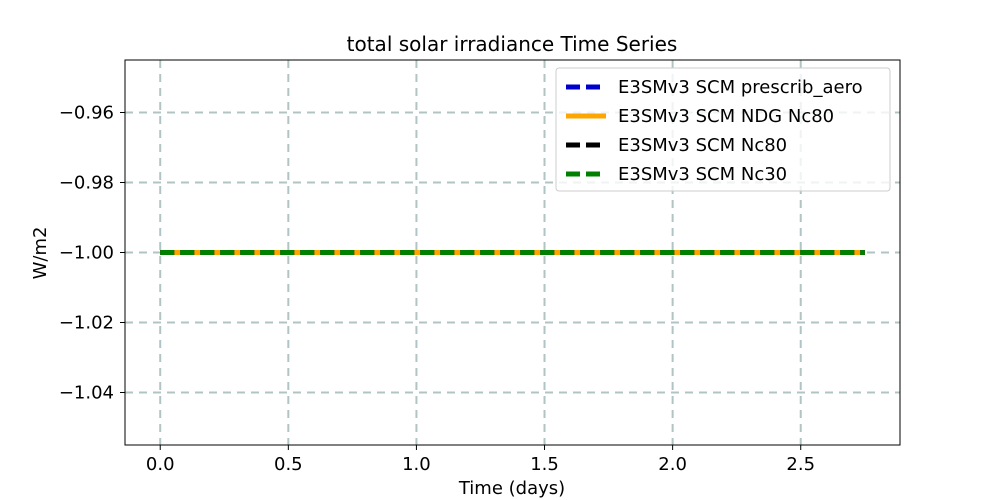  What do you see at coordinates (672, 464) in the screenshot?
I see `x-tick-label: 2.0` at bounding box center [672, 464].